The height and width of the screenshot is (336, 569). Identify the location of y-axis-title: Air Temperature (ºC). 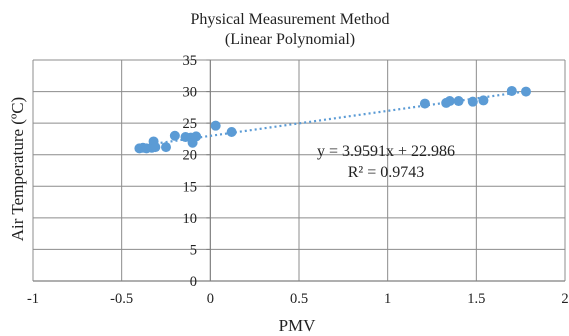
(17, 169).